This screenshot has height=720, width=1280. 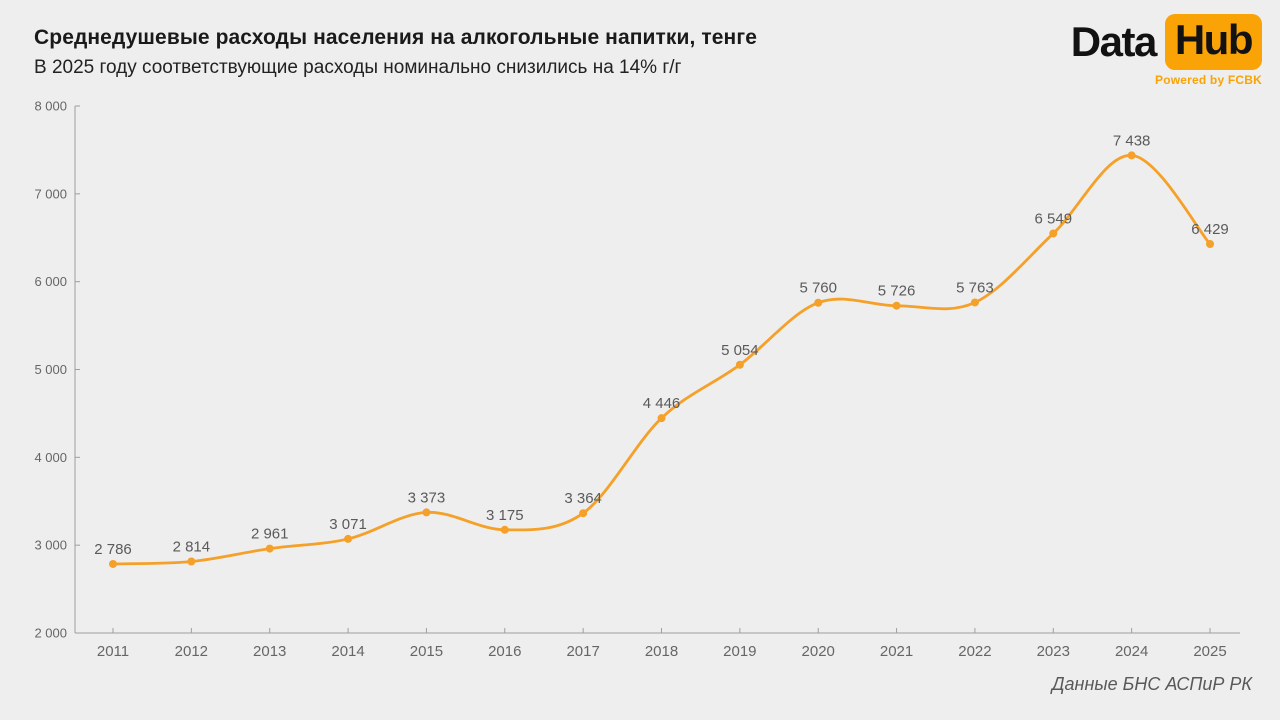 I want to click on data-point-label: 7 438, so click(x=1132, y=140).